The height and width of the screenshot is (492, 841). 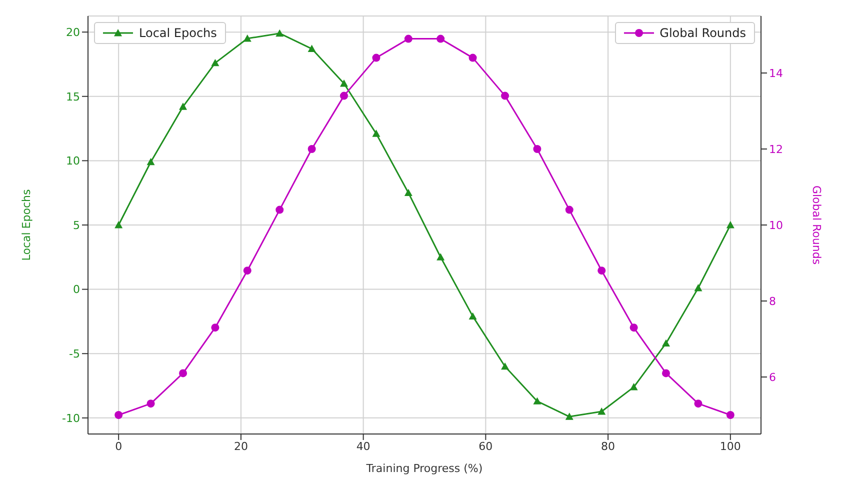 What do you see at coordinates (776, 73) in the screenshot?
I see `y2-tick-label: 14` at bounding box center [776, 73].